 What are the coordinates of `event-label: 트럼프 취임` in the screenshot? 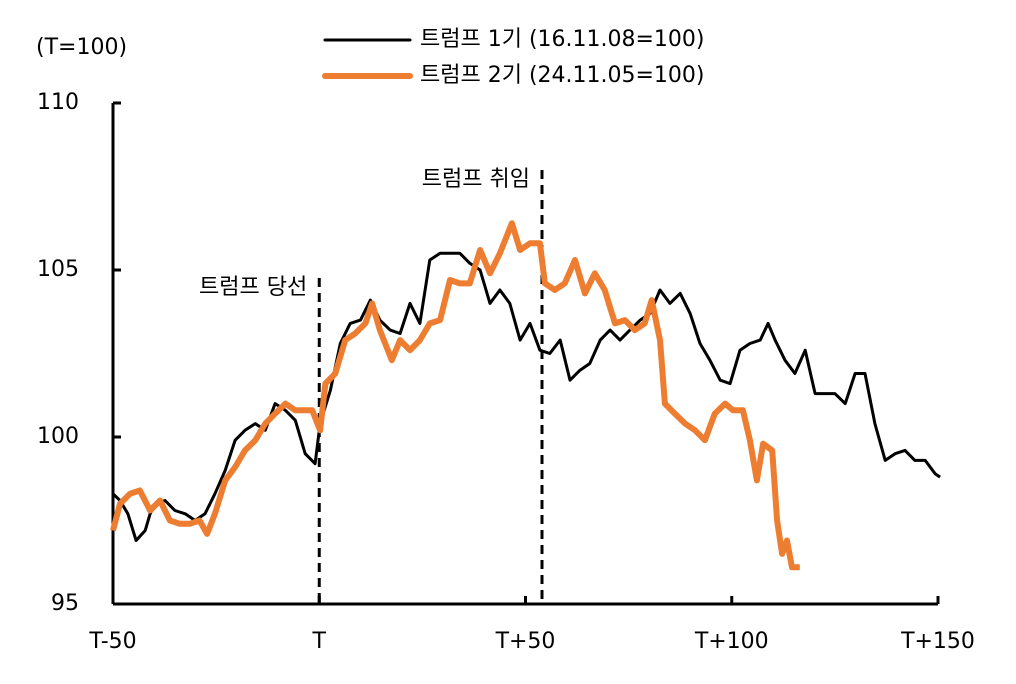 It's located at (476, 179).